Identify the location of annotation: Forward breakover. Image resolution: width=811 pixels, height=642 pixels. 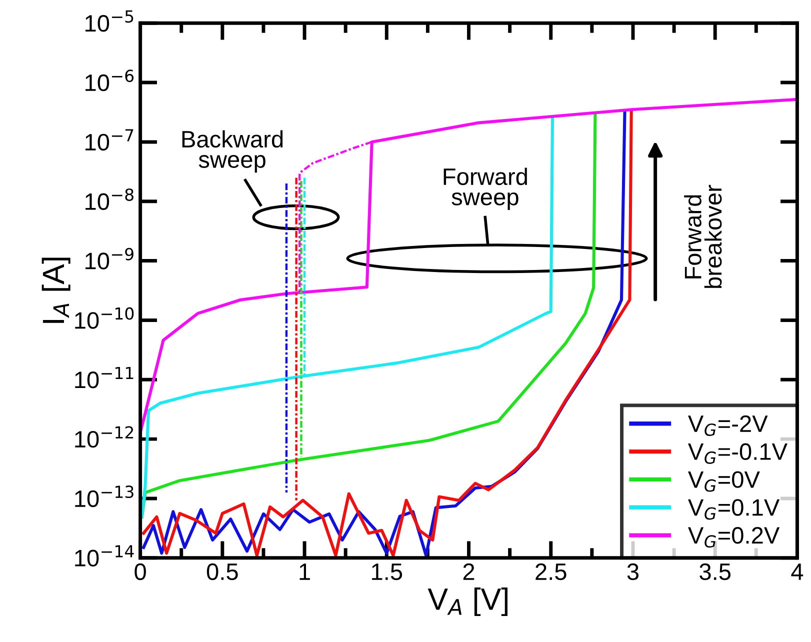
(703, 236).